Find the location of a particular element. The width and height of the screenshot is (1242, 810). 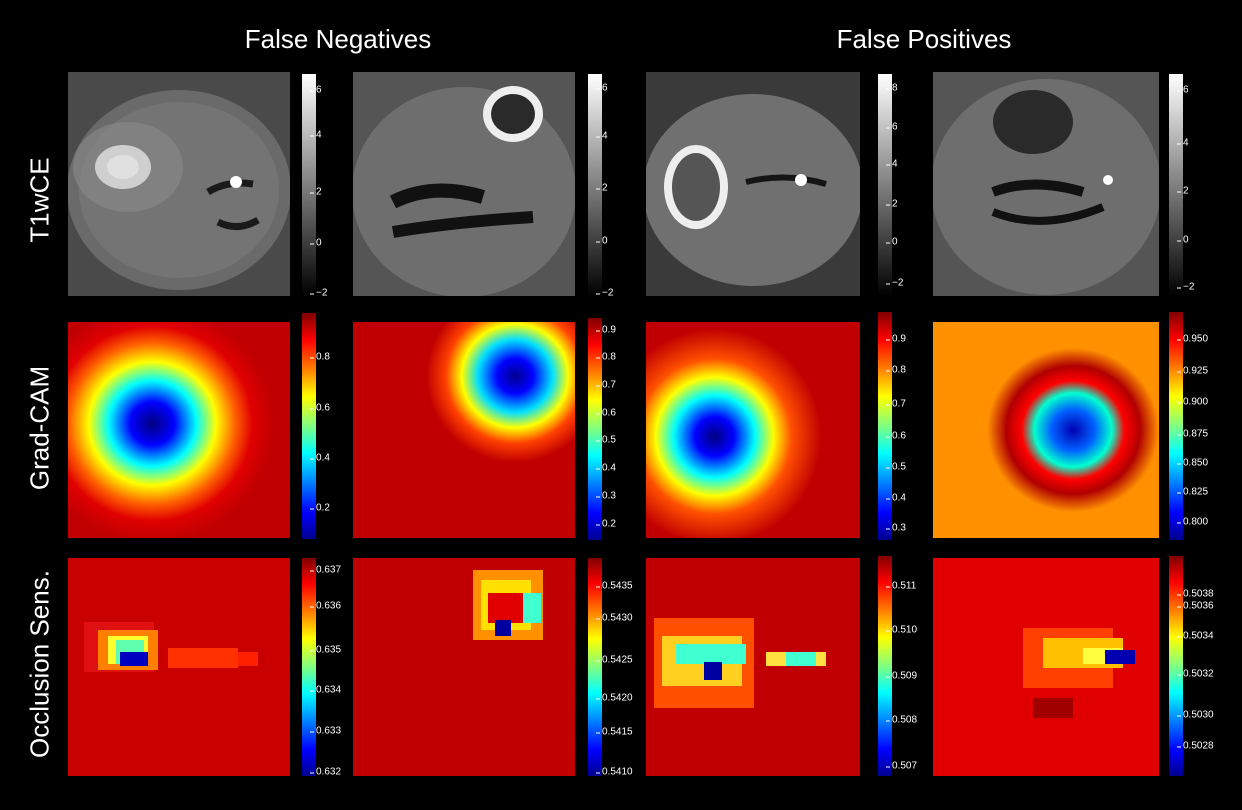

colorbar-tick-label: 0.636 is located at coordinates (325, 606).